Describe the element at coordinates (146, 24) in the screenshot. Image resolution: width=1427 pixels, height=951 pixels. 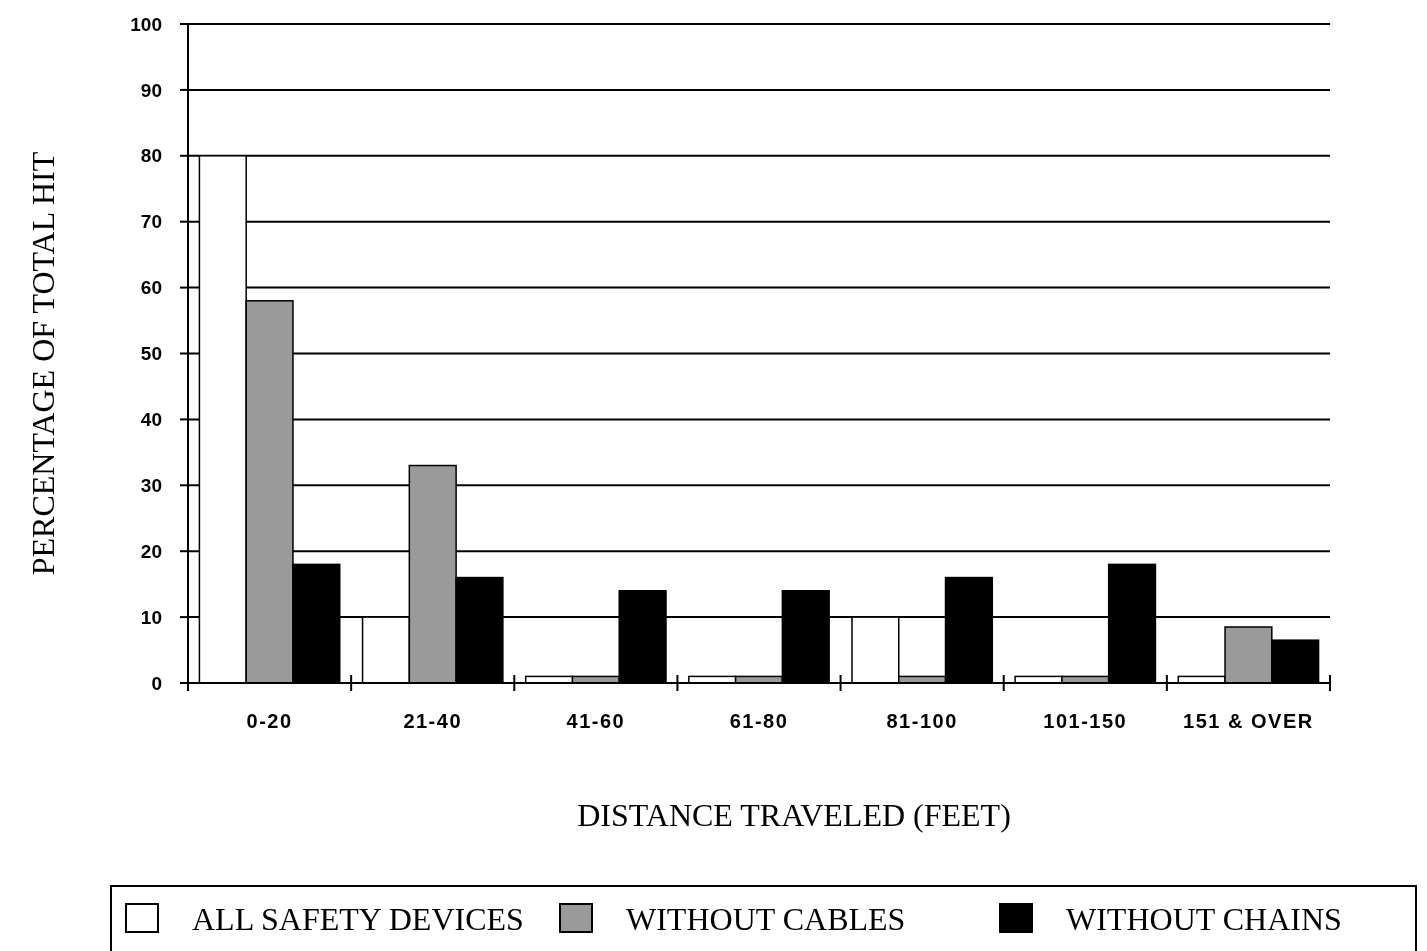
I see `y-tick-label: 100` at that location.